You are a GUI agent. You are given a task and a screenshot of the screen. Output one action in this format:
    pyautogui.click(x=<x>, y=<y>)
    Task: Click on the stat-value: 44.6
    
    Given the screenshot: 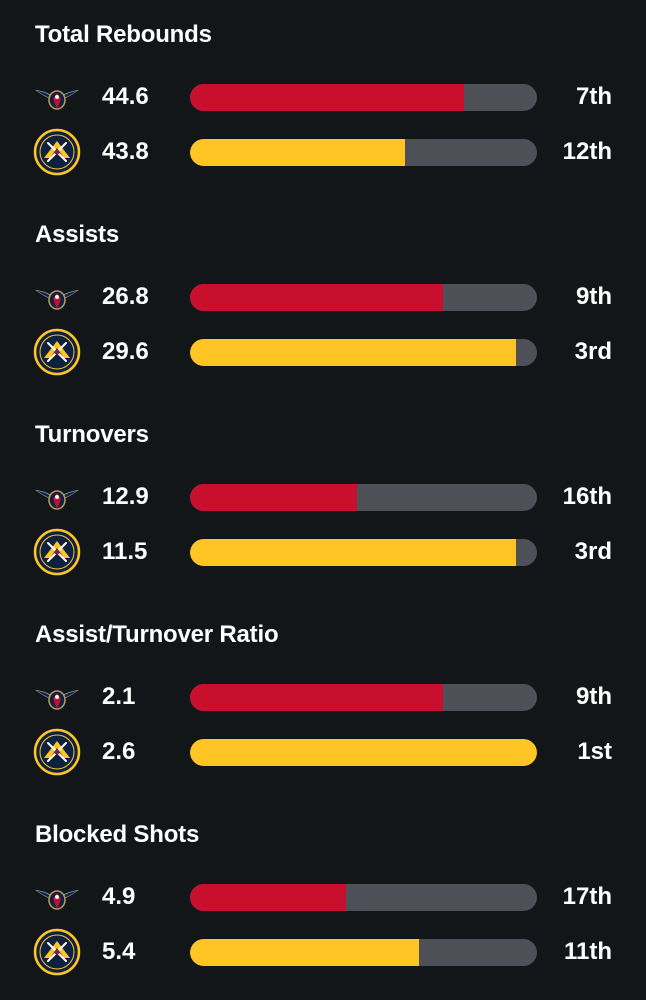 What is the action you would take?
    pyautogui.click(x=125, y=96)
    